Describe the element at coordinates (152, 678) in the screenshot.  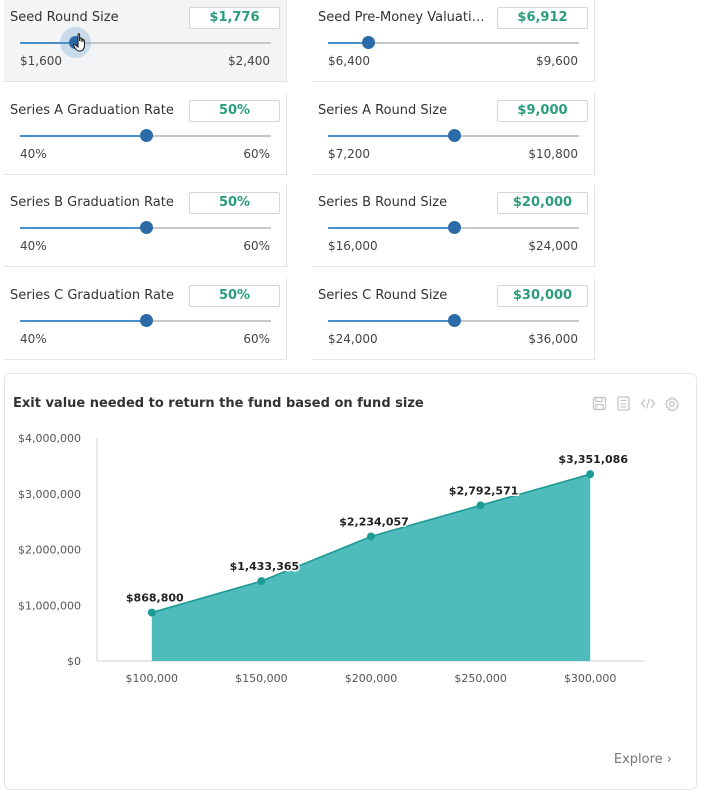
I see `x-tick-label: $100,000` at that location.